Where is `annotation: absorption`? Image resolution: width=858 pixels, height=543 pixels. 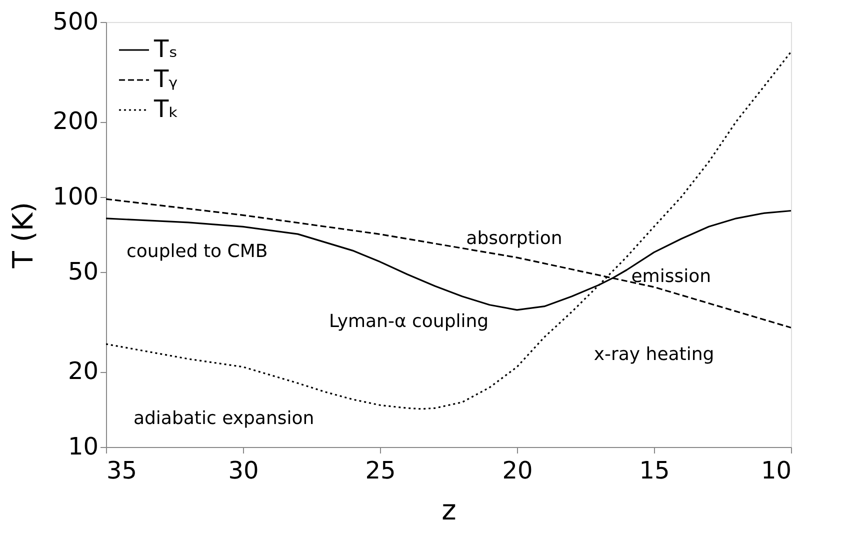
annotation: absorption is located at coordinates (514, 239).